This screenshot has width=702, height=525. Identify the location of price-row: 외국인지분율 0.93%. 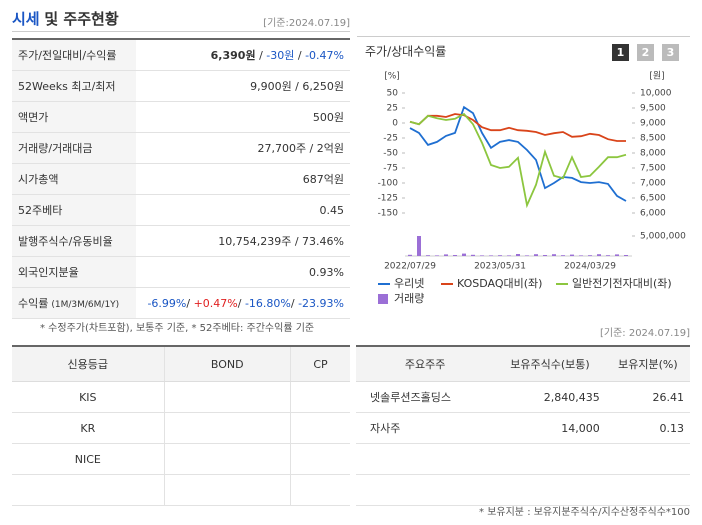
(181, 272).